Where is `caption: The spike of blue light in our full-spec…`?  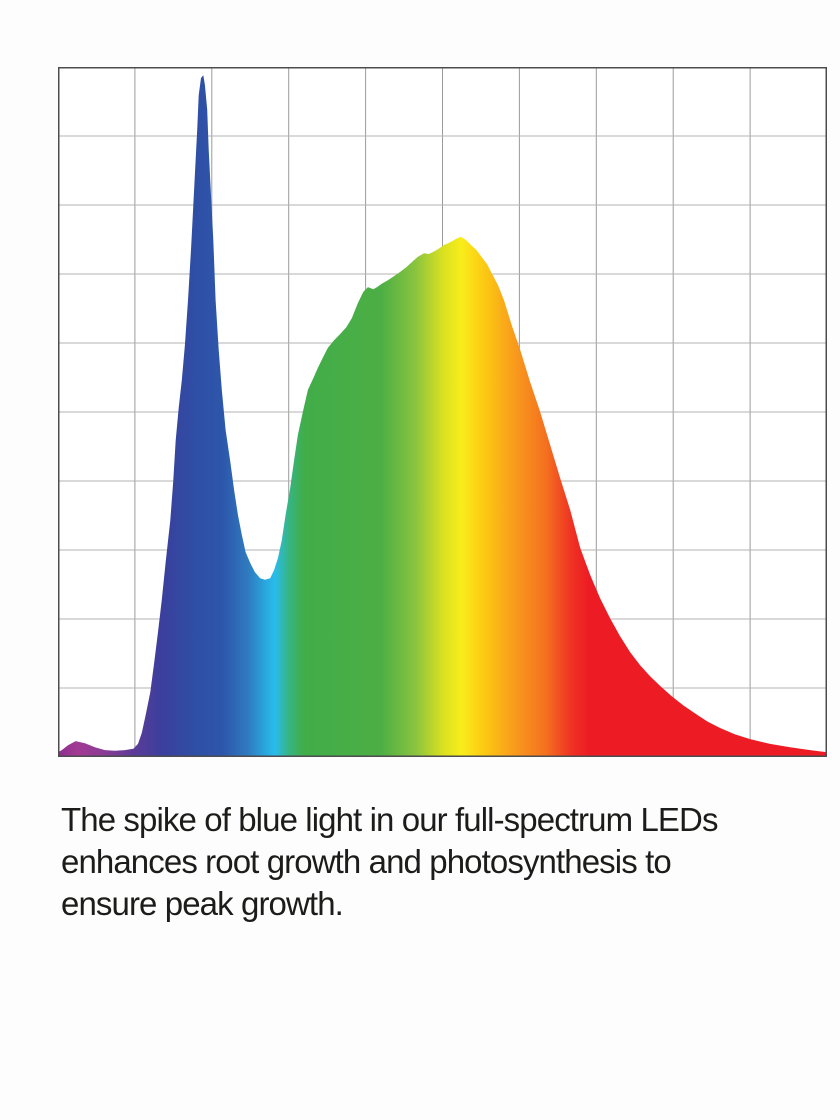 caption: The spike of blue light in our full-spec… is located at coordinates (441, 862).